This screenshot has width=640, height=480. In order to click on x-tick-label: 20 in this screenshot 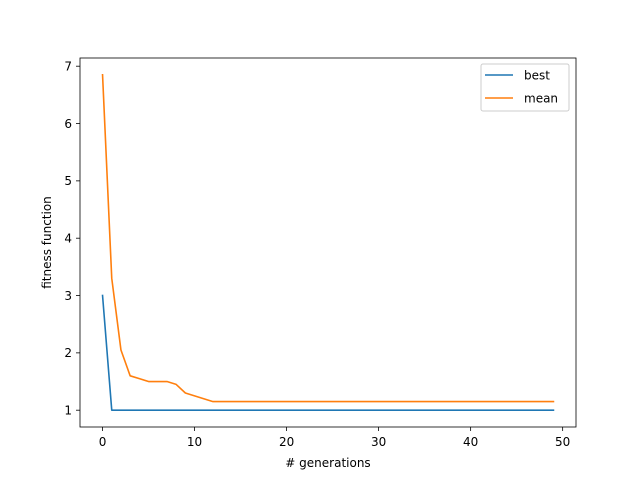, I will do `click(286, 442)`.